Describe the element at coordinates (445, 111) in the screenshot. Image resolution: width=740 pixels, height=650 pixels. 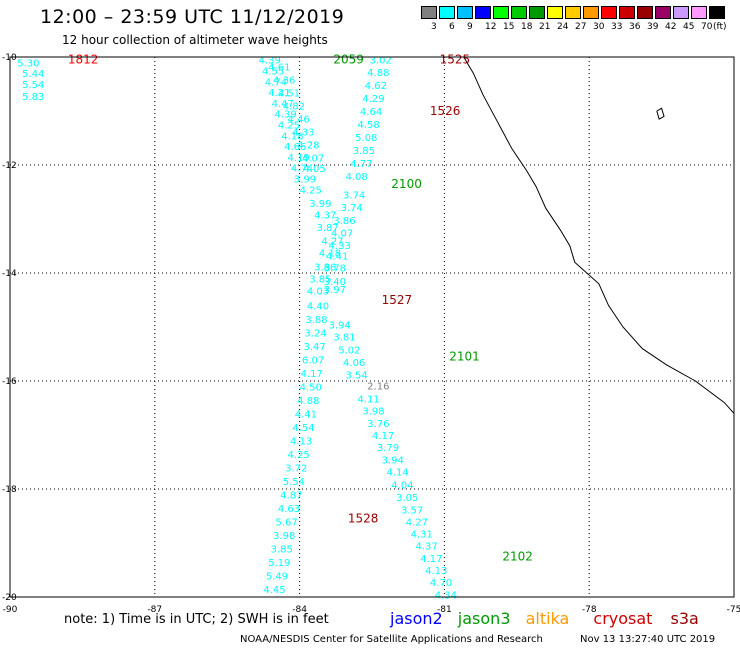
I see `pass-time-label: 1526` at that location.